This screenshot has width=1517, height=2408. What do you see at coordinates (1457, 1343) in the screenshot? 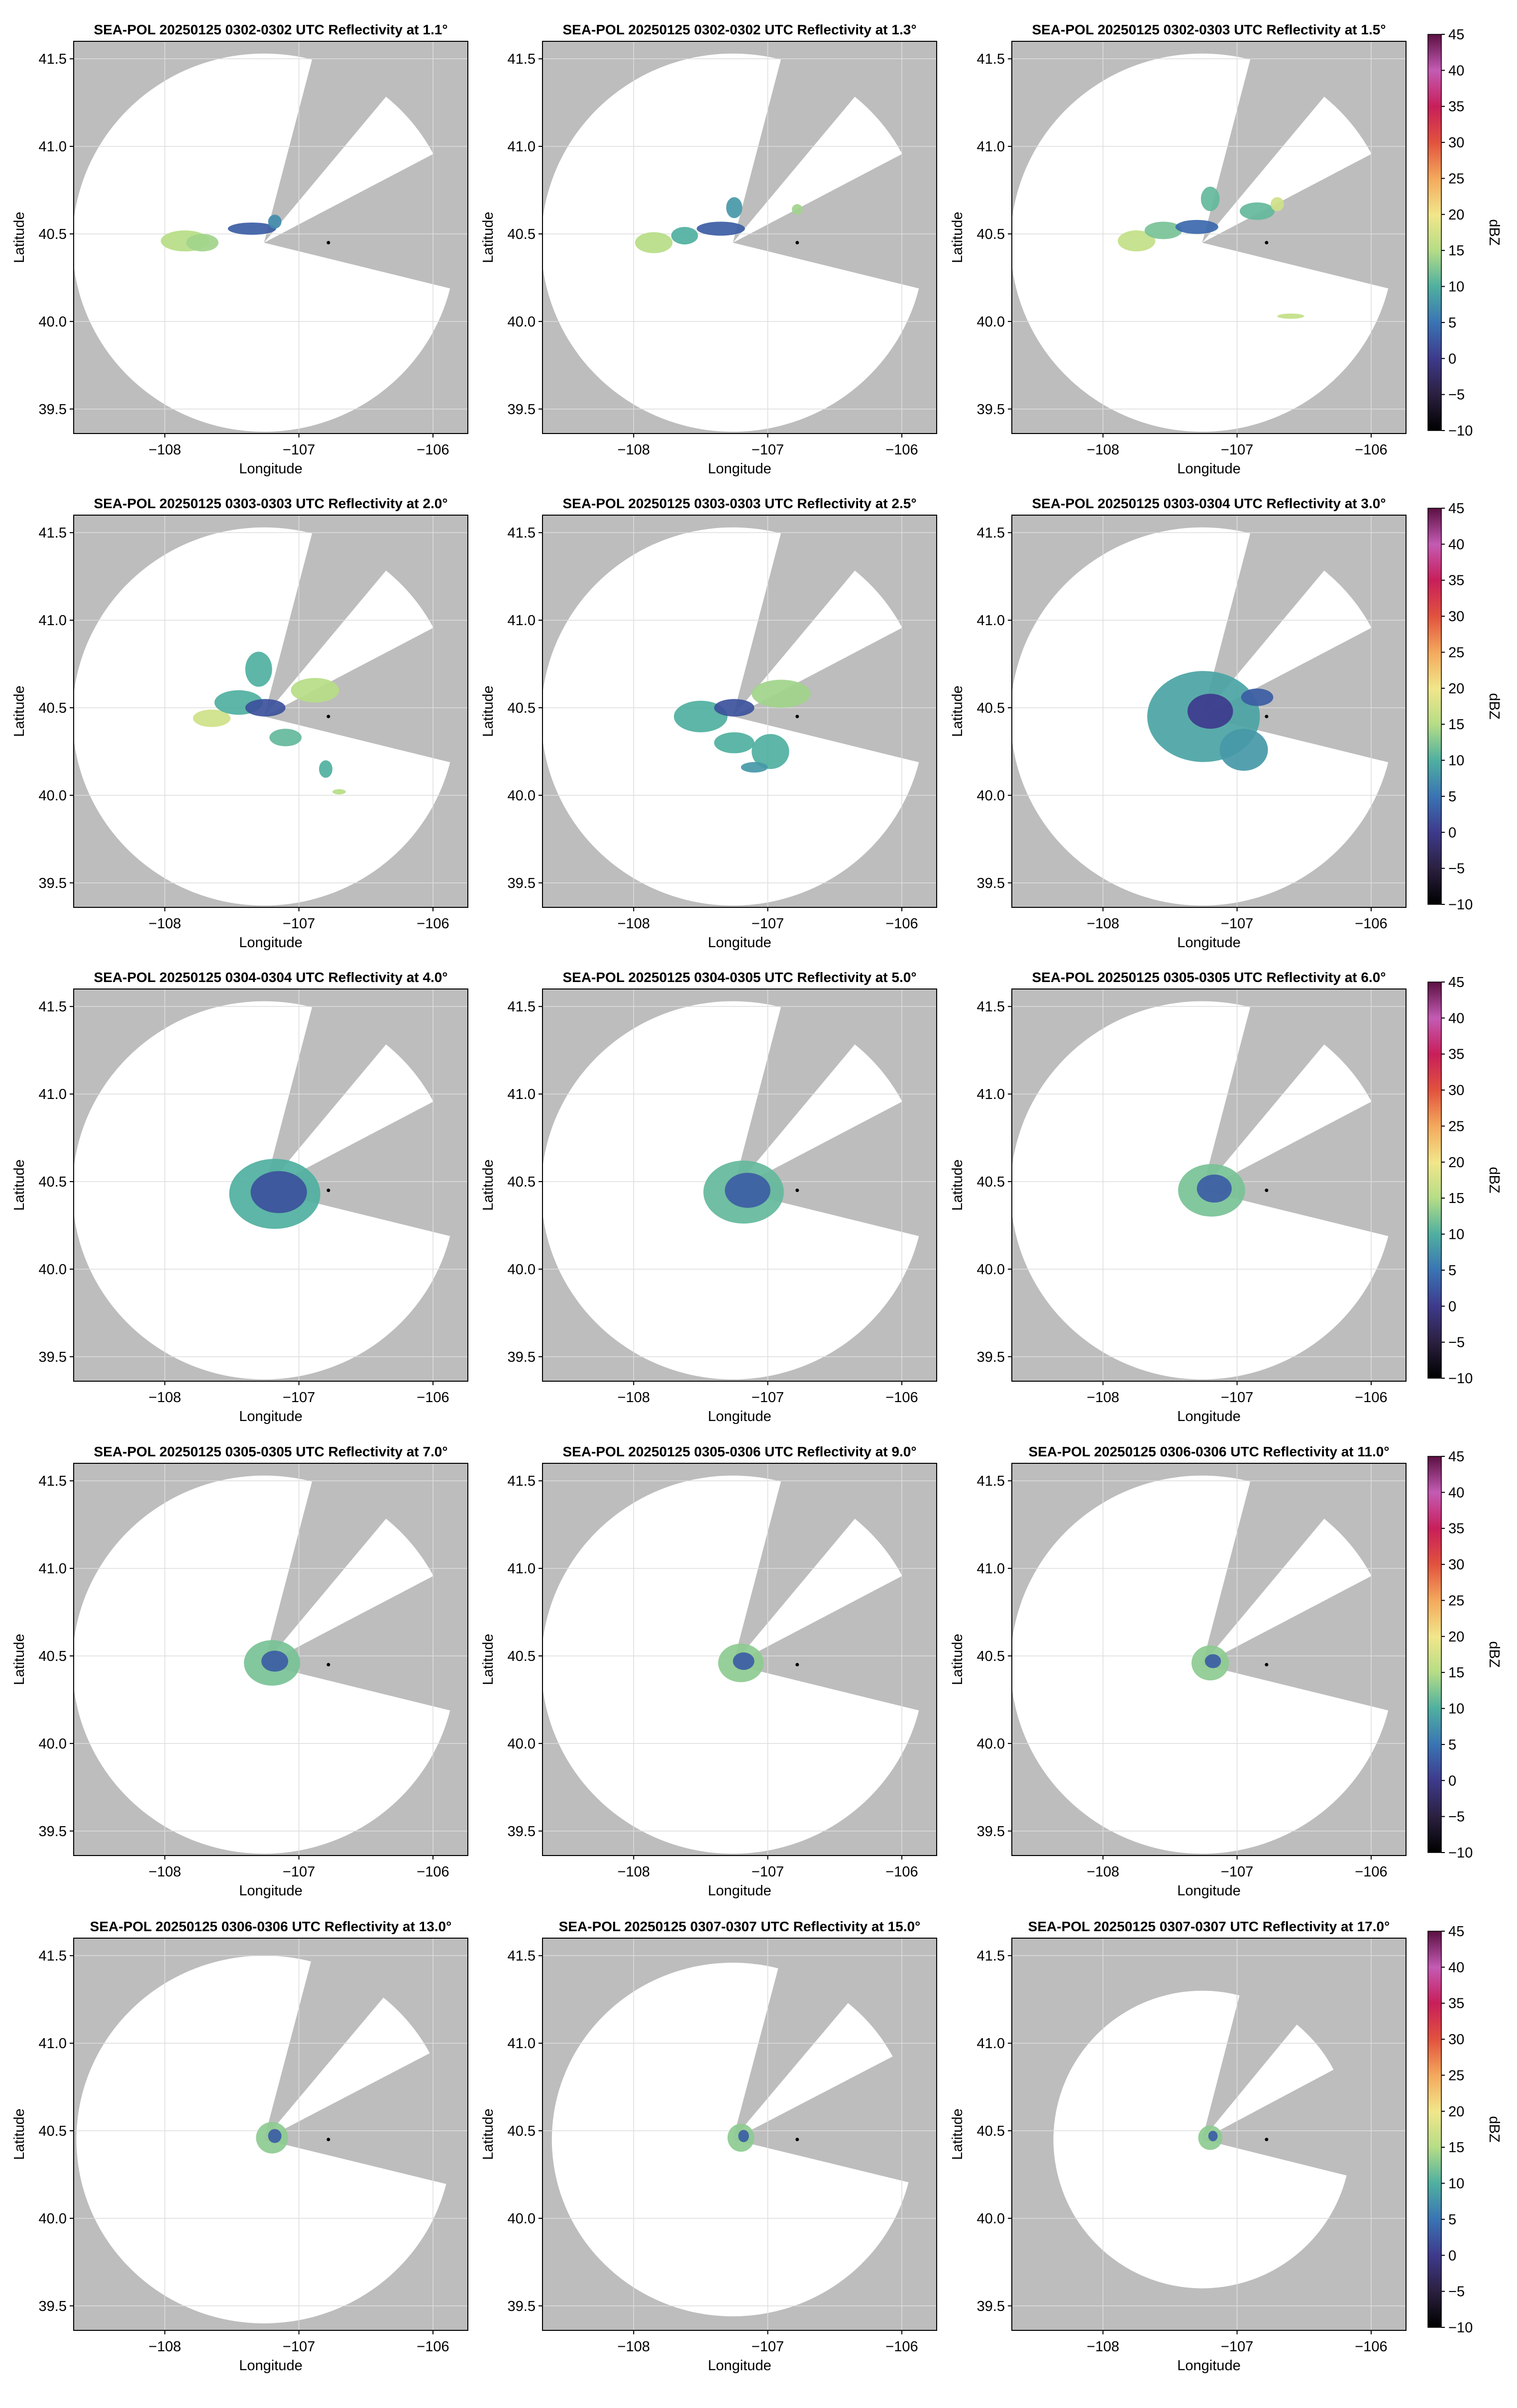
I see `colorbar-tick-label: −5` at bounding box center [1457, 1343].